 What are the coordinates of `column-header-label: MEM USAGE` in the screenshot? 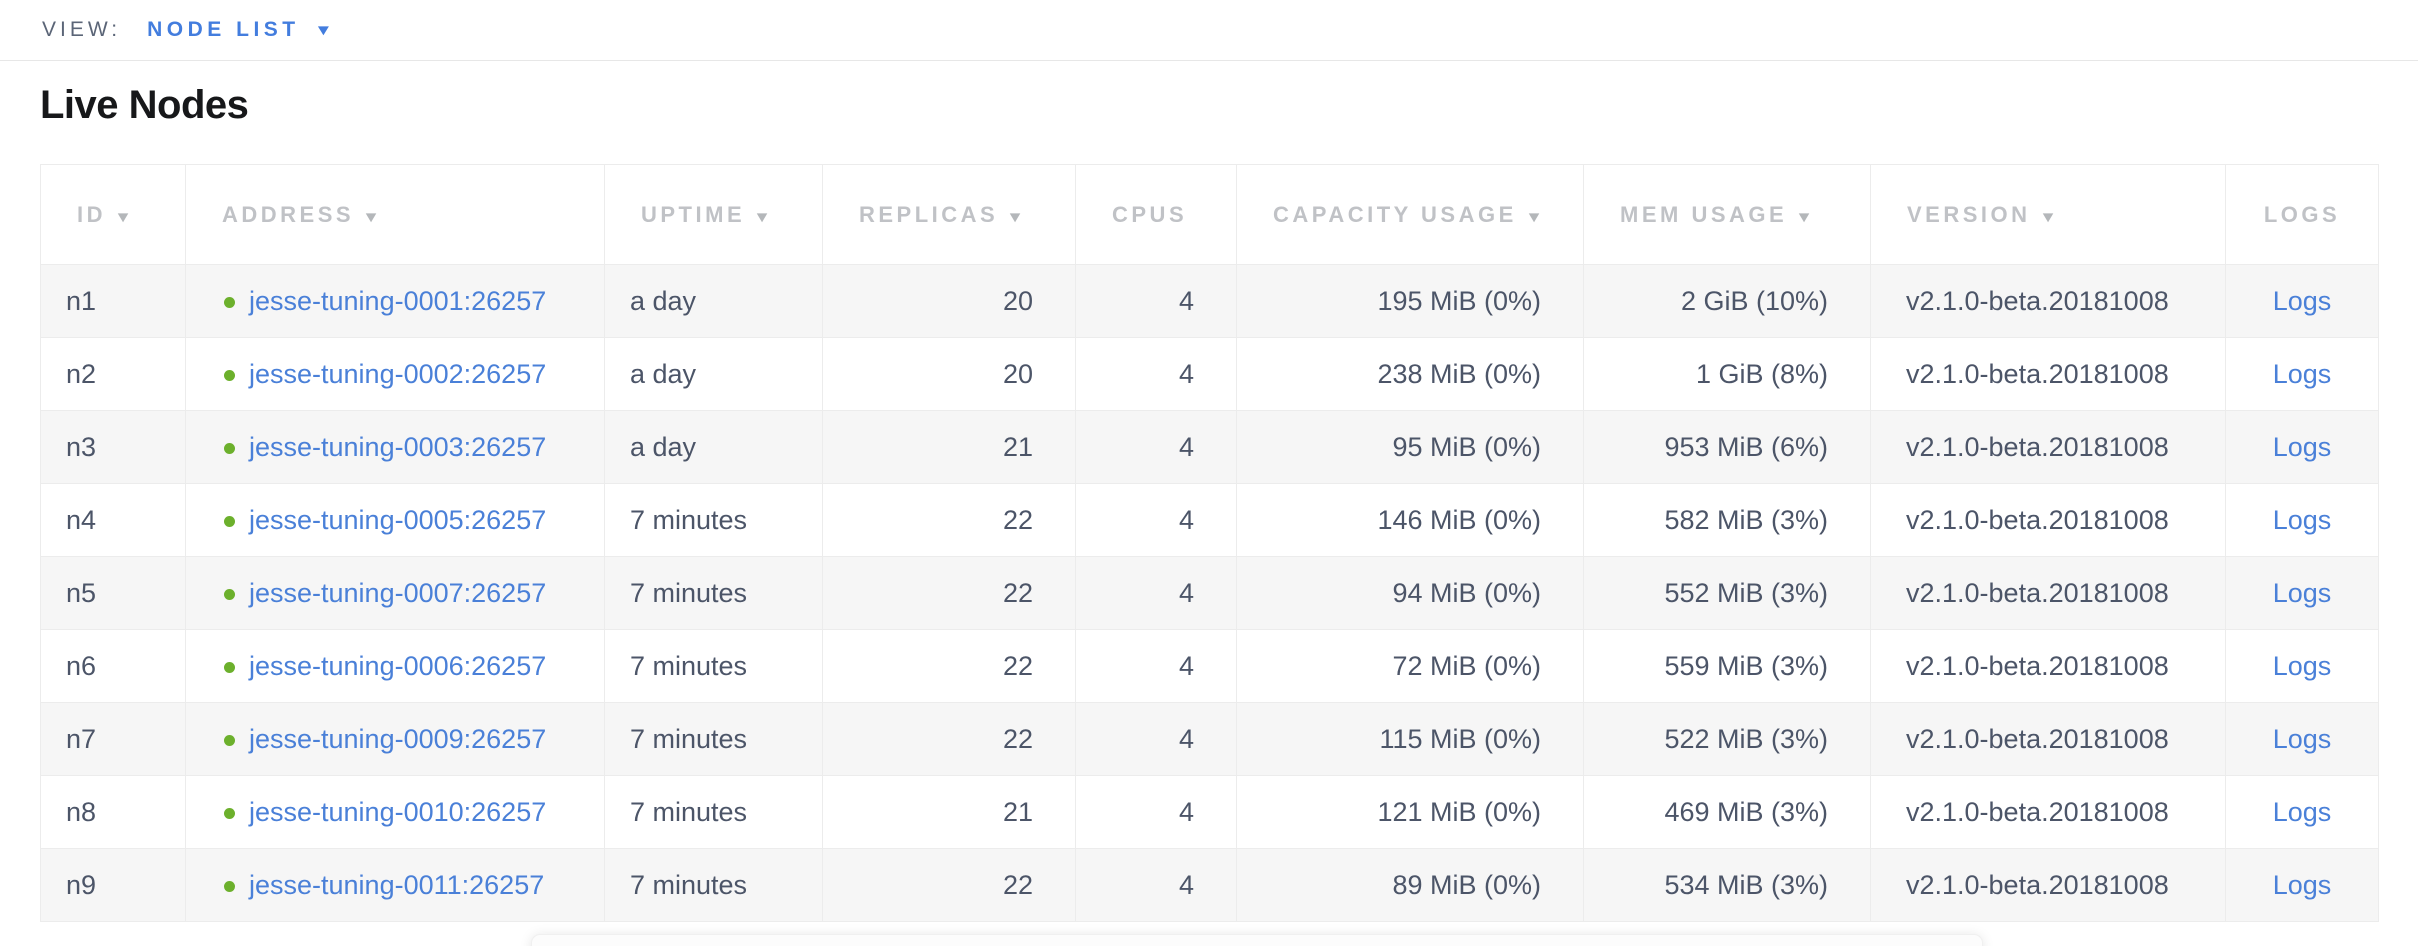 It's located at (1704, 214).